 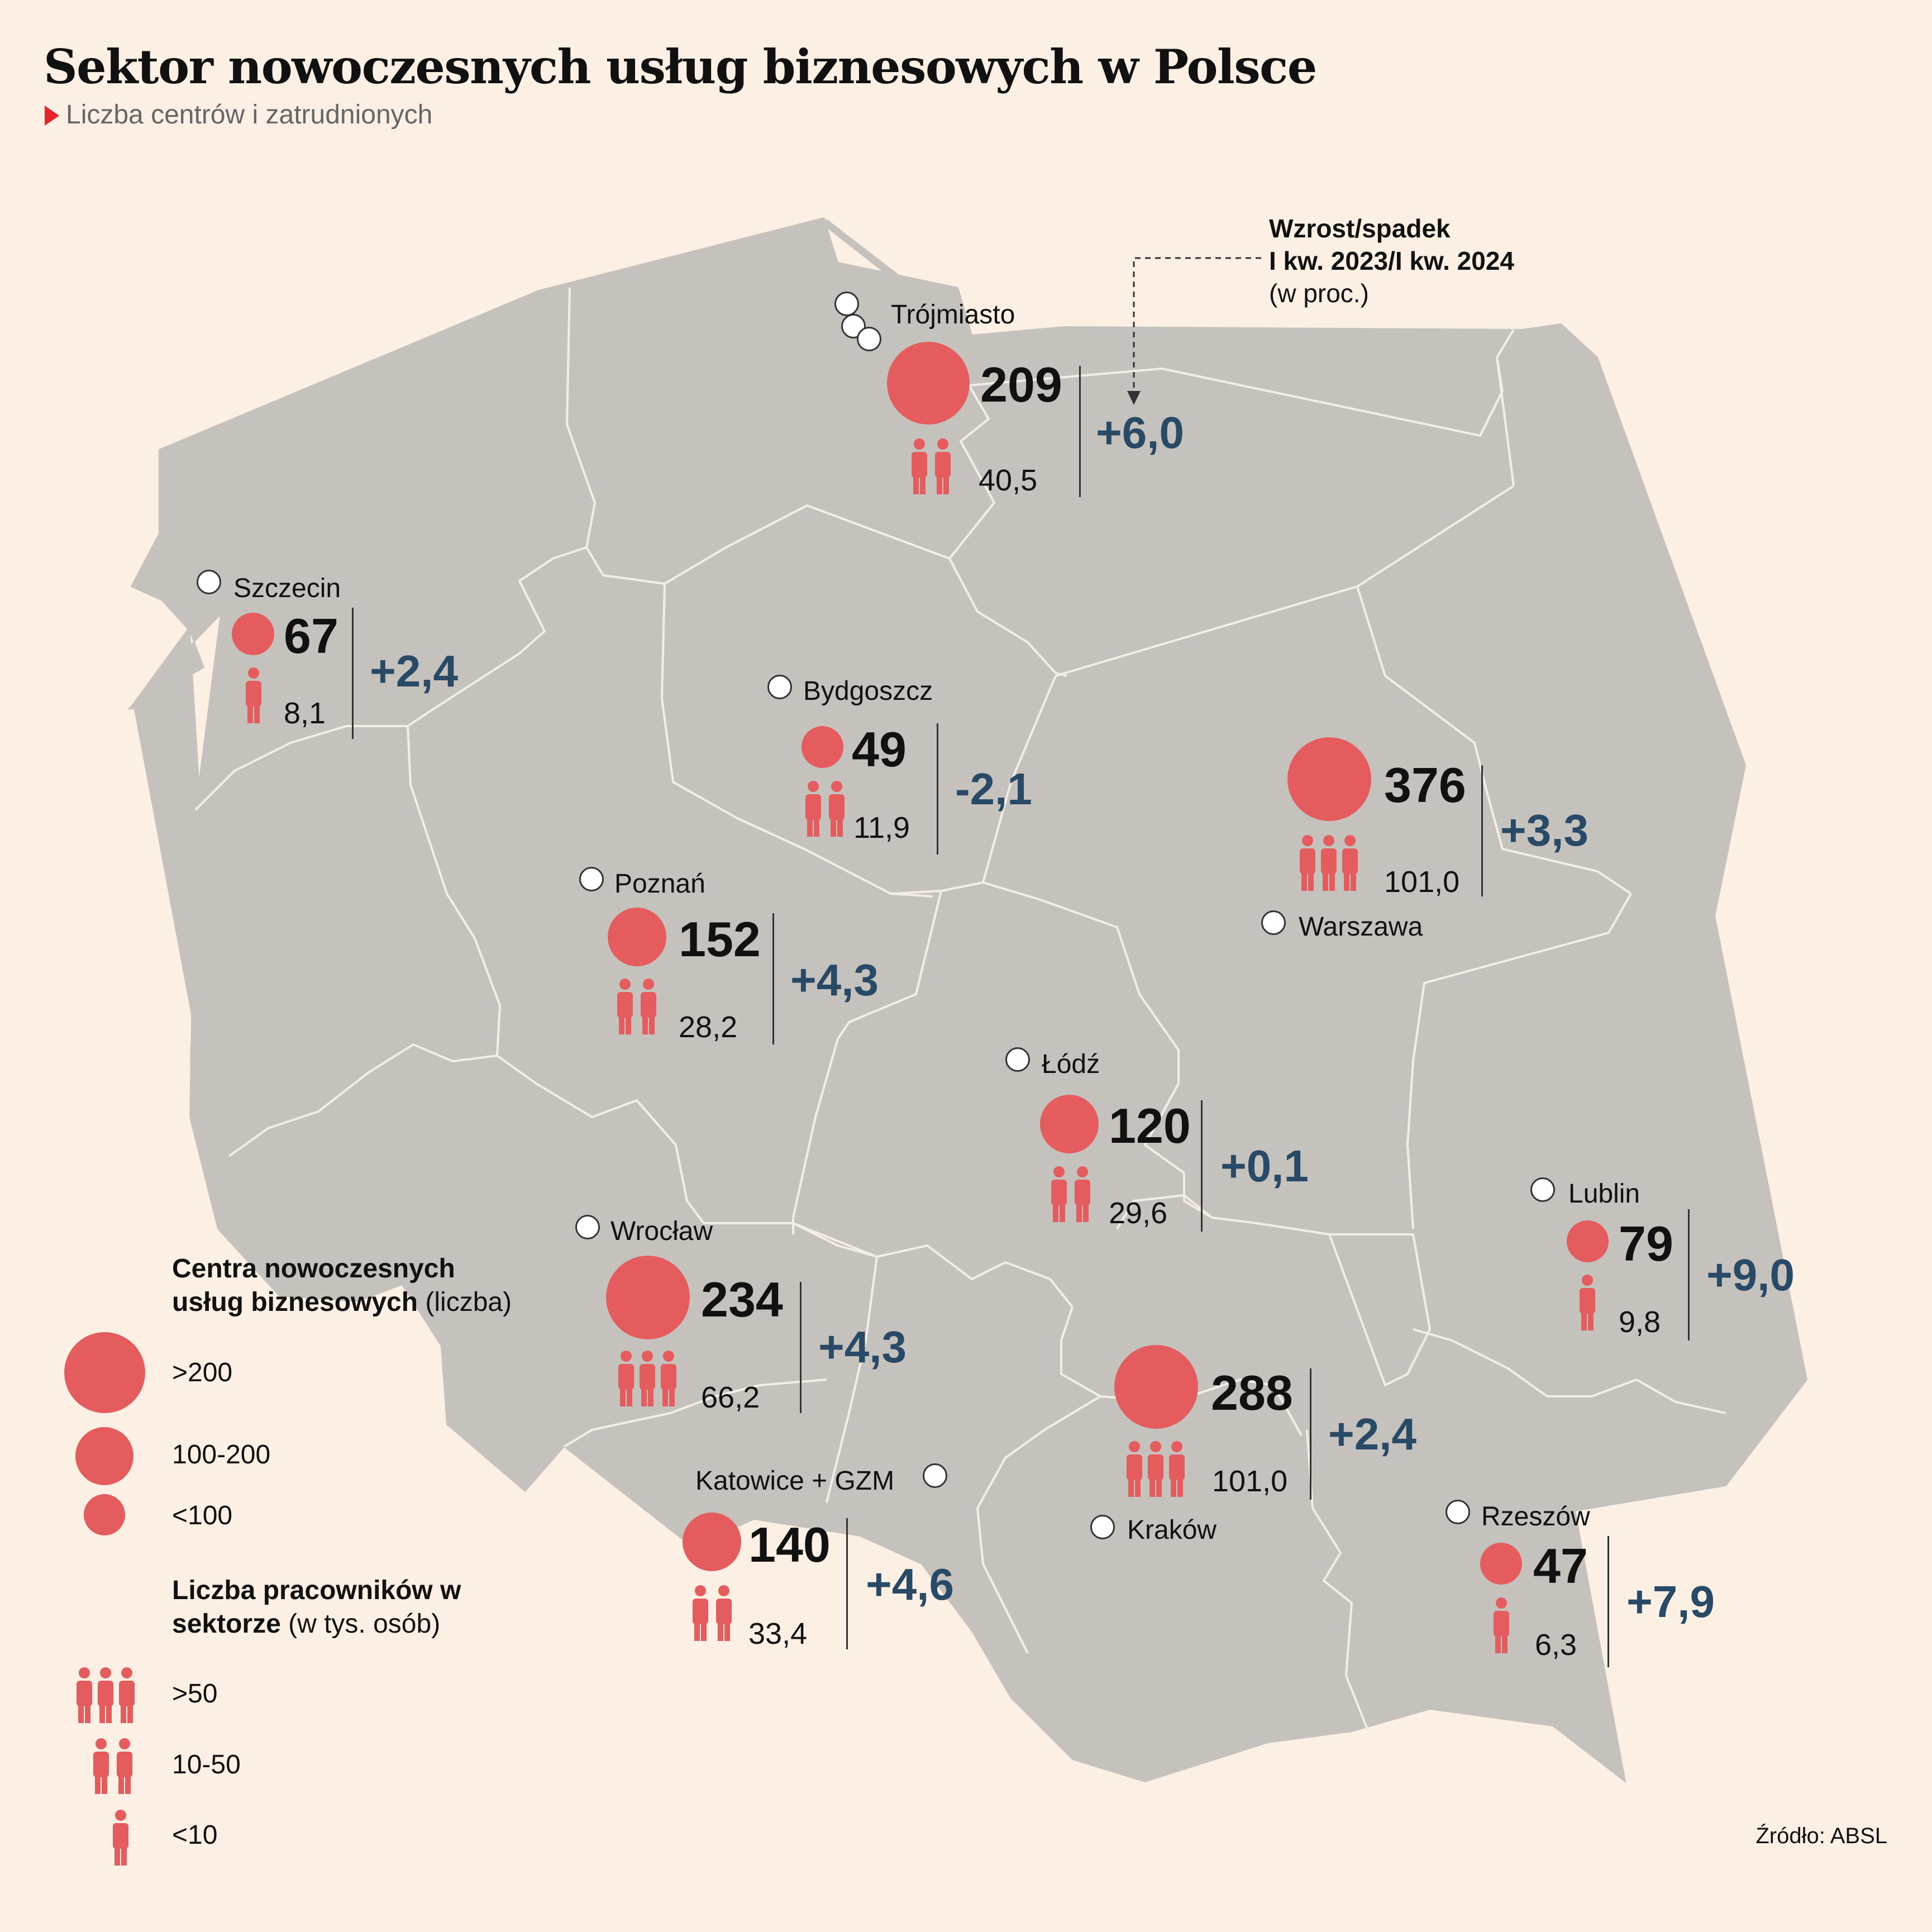 I want to click on city-marker-krakow, so click(x=1103, y=1527).